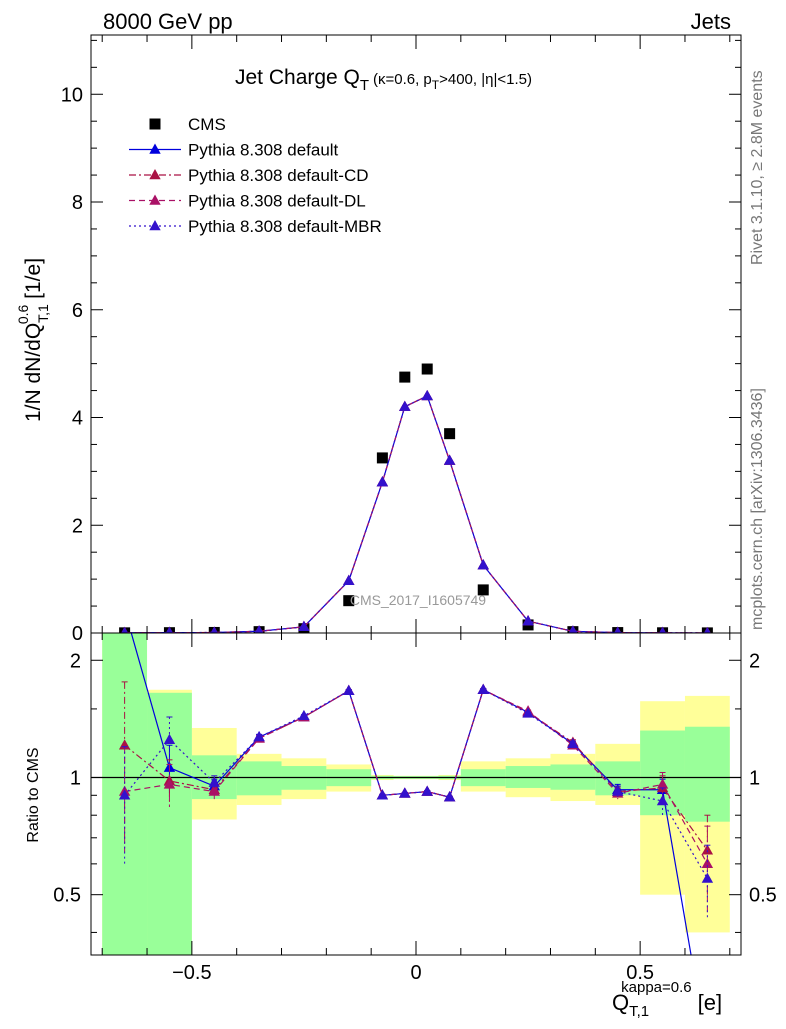 Image resolution: width=786 pixels, height=1029 pixels. What do you see at coordinates (72, 95) in the screenshot?
I see `main-y-tick-label: 10` at bounding box center [72, 95].